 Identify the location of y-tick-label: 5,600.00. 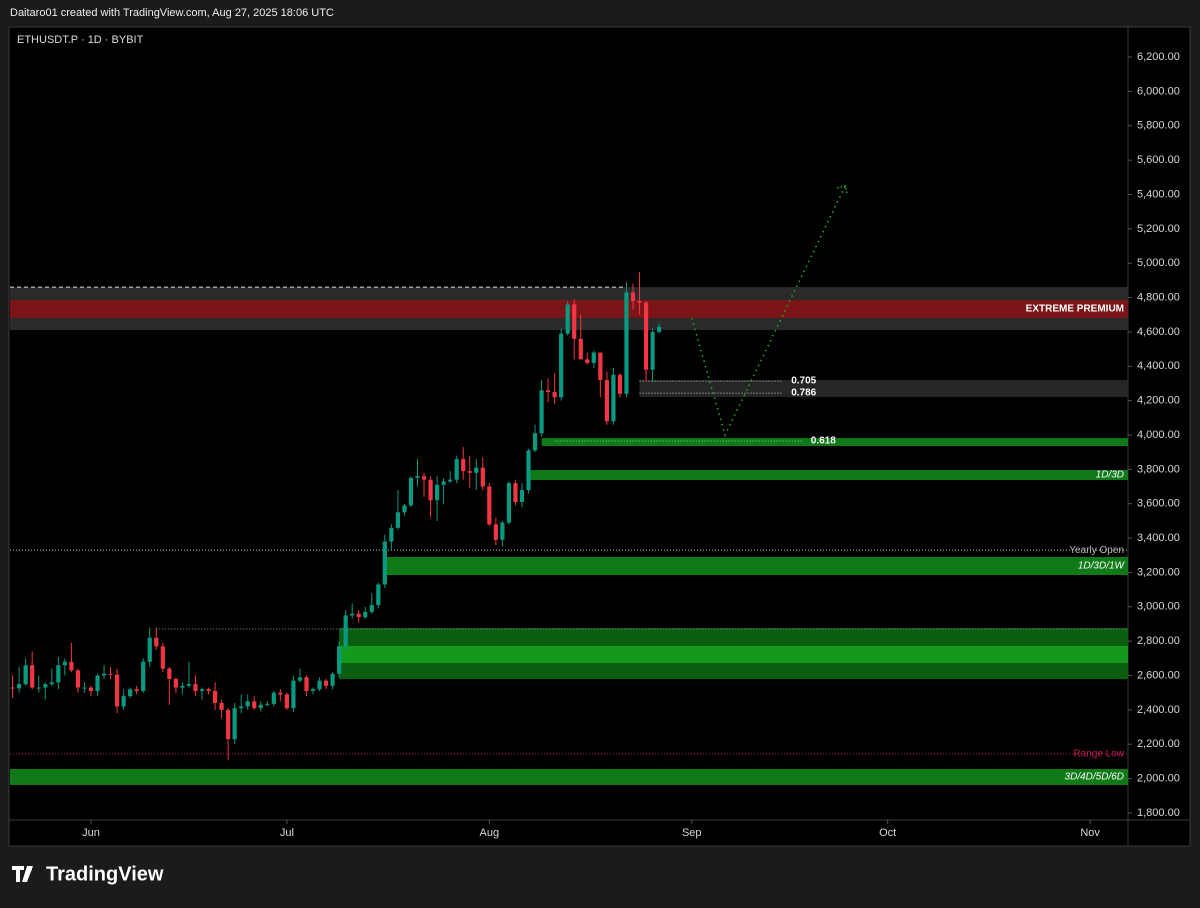
(1158, 160).